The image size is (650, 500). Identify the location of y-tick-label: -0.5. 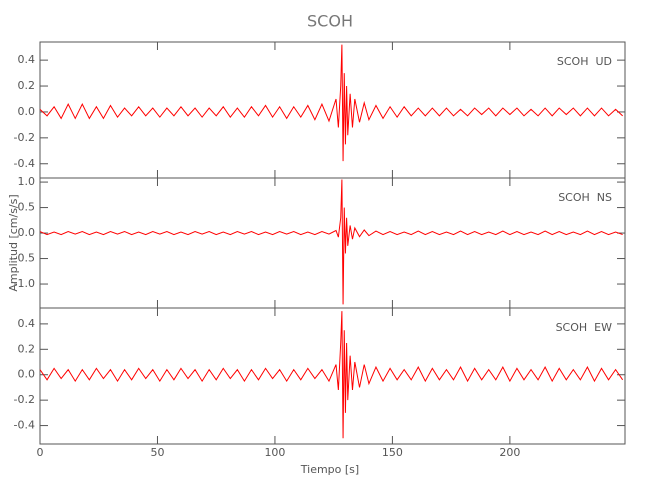
(24, 258).